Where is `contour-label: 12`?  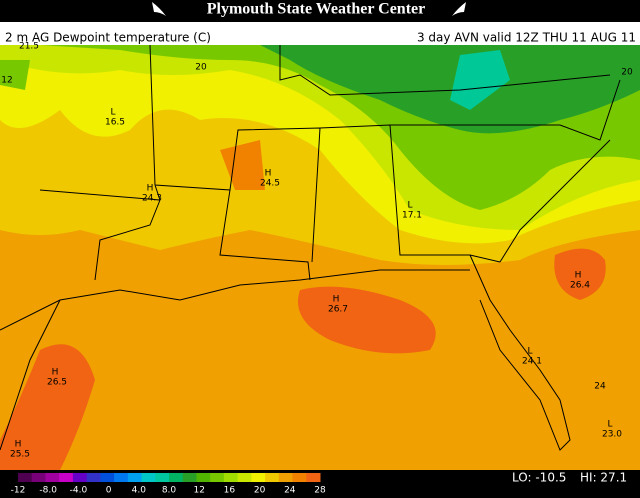 contour-label: 12 is located at coordinates (6, 81).